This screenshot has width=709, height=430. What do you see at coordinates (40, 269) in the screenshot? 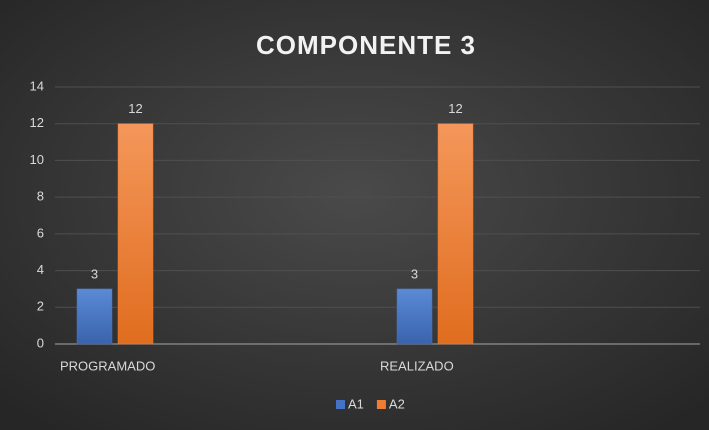
I see `y-tick-label: 4` at bounding box center [40, 269].